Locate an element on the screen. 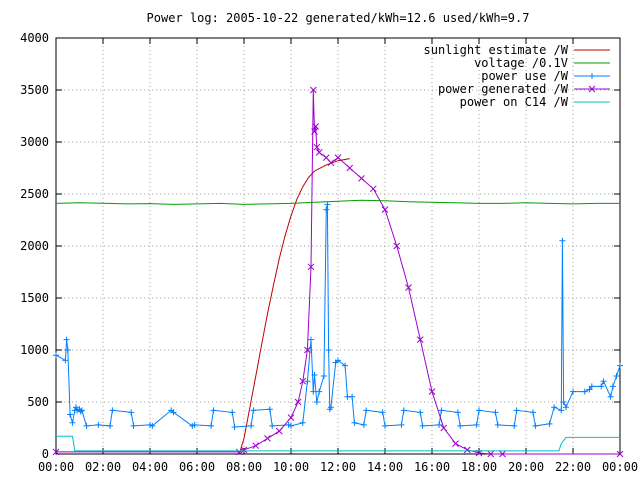  y-tick-label: 3500 is located at coordinates (34, 90).